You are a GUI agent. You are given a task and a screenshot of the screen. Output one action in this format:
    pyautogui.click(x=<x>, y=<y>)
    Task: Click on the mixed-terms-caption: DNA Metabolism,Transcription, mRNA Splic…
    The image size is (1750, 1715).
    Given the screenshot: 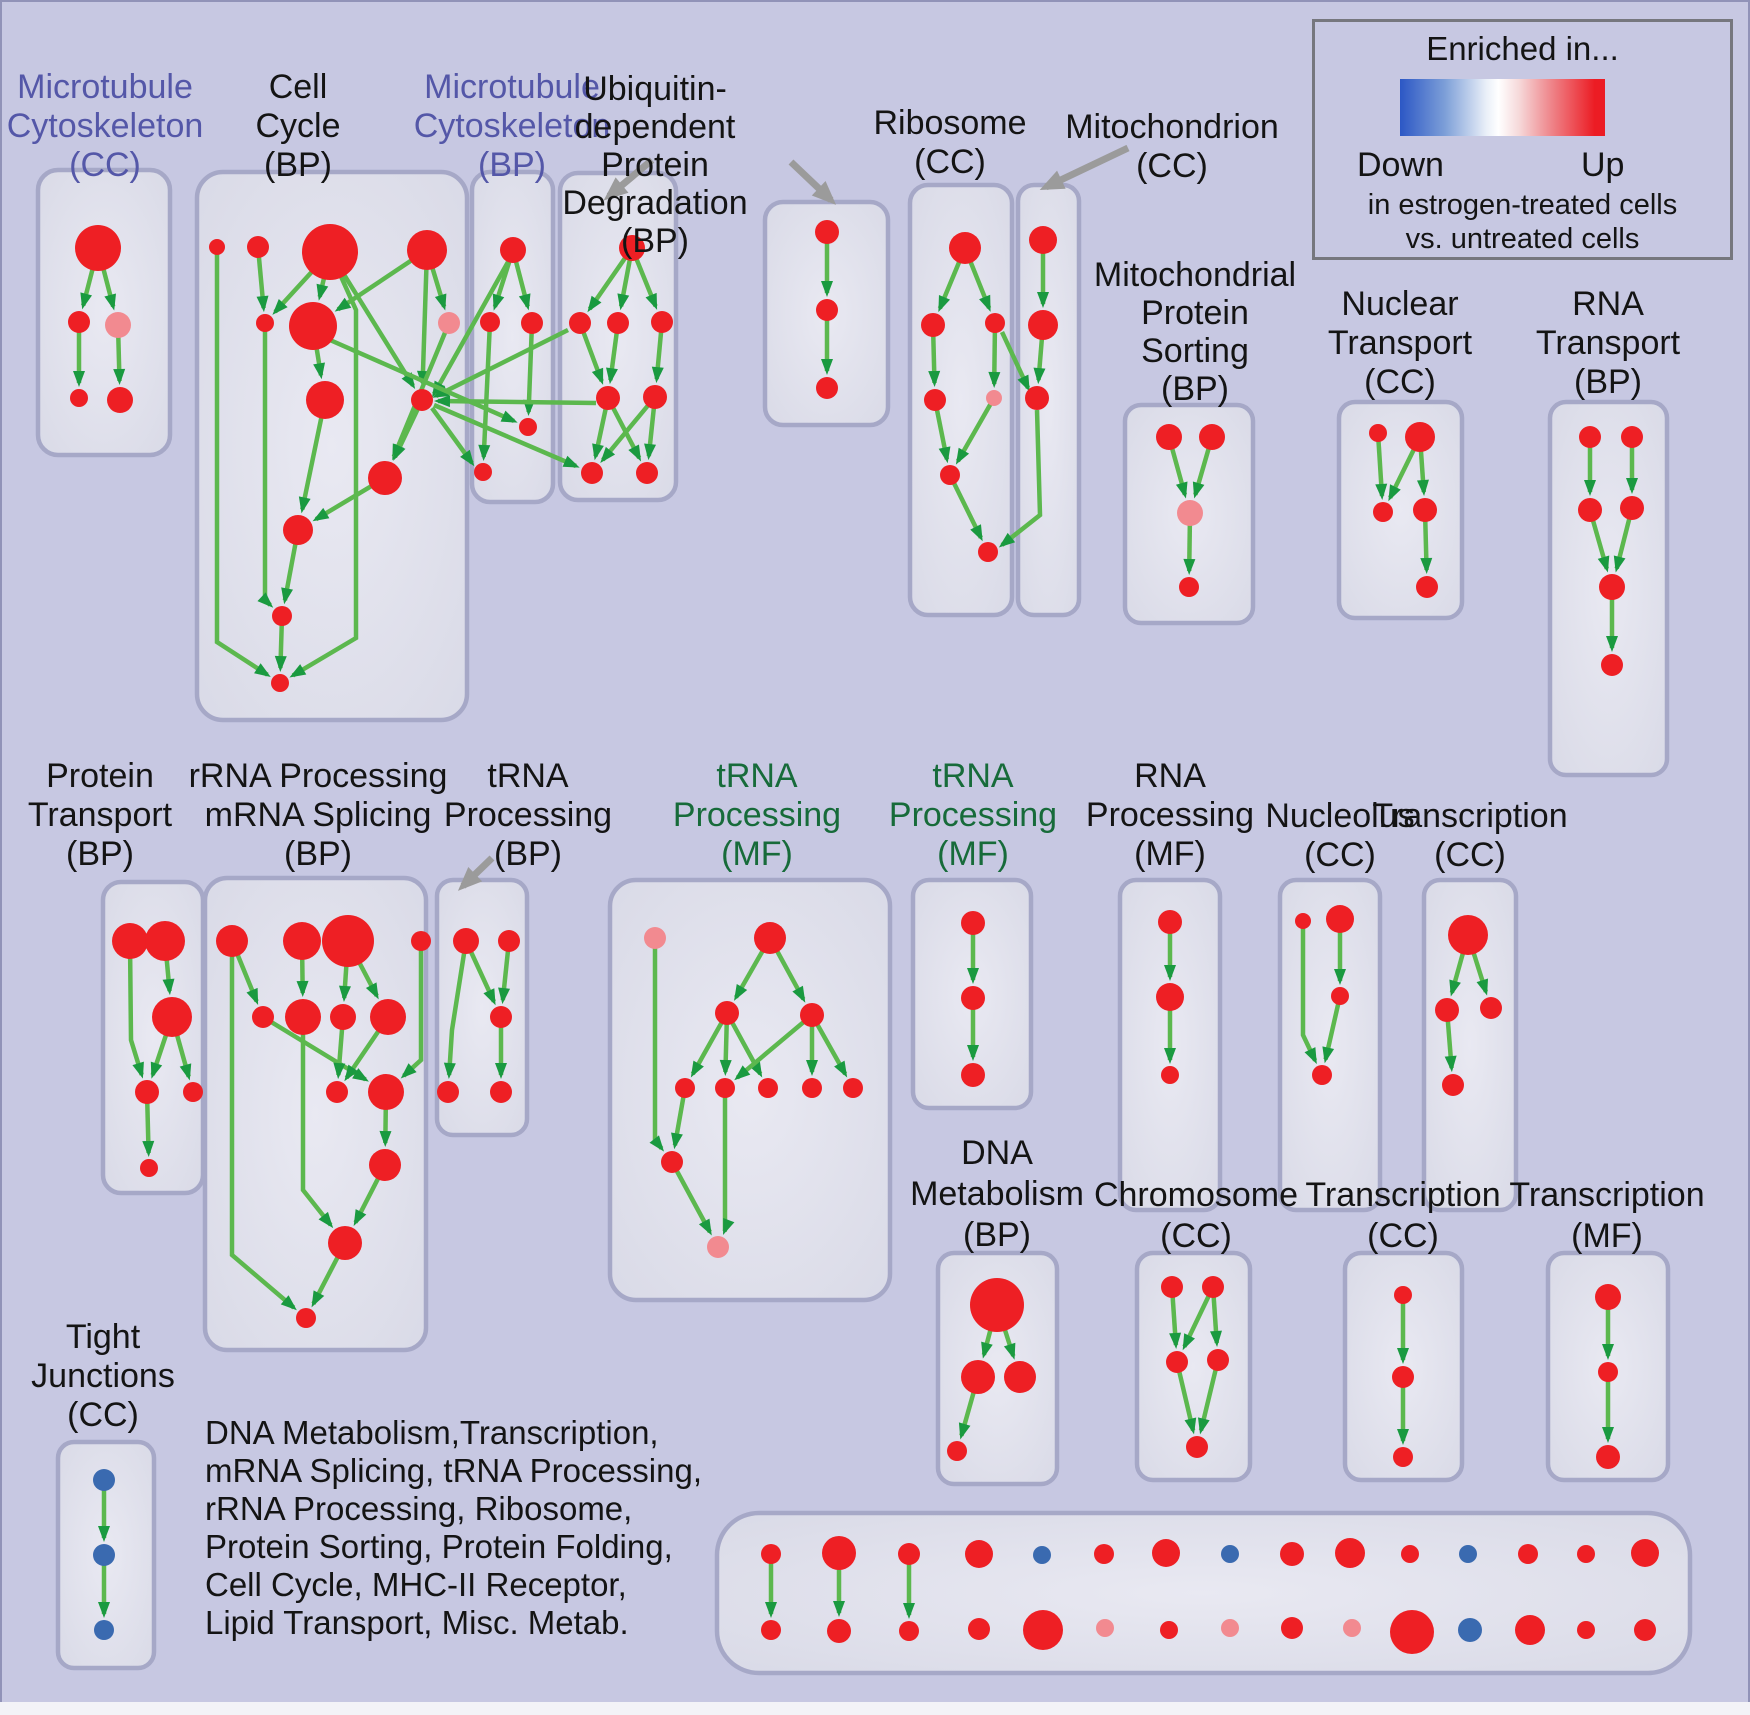 What is the action you would take?
    pyautogui.click(x=453, y=1528)
    